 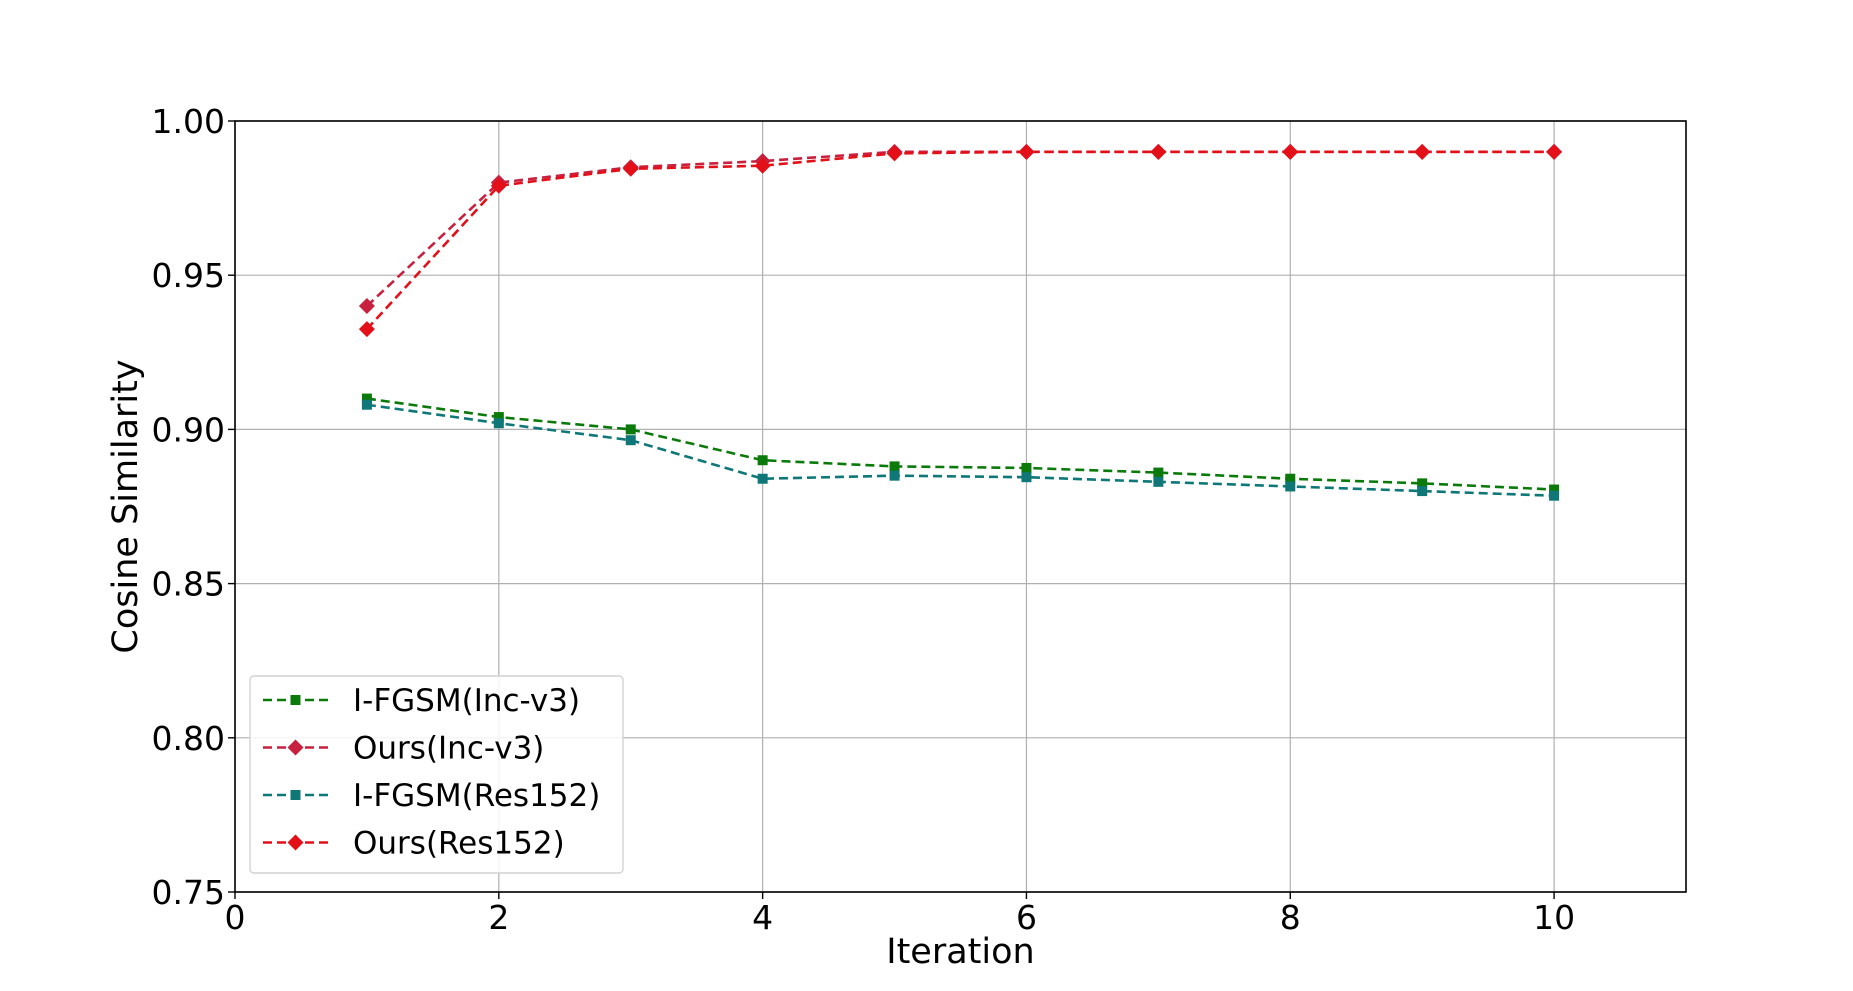 I want to click on x-tick-label-5: 10, so click(x=1554, y=917).